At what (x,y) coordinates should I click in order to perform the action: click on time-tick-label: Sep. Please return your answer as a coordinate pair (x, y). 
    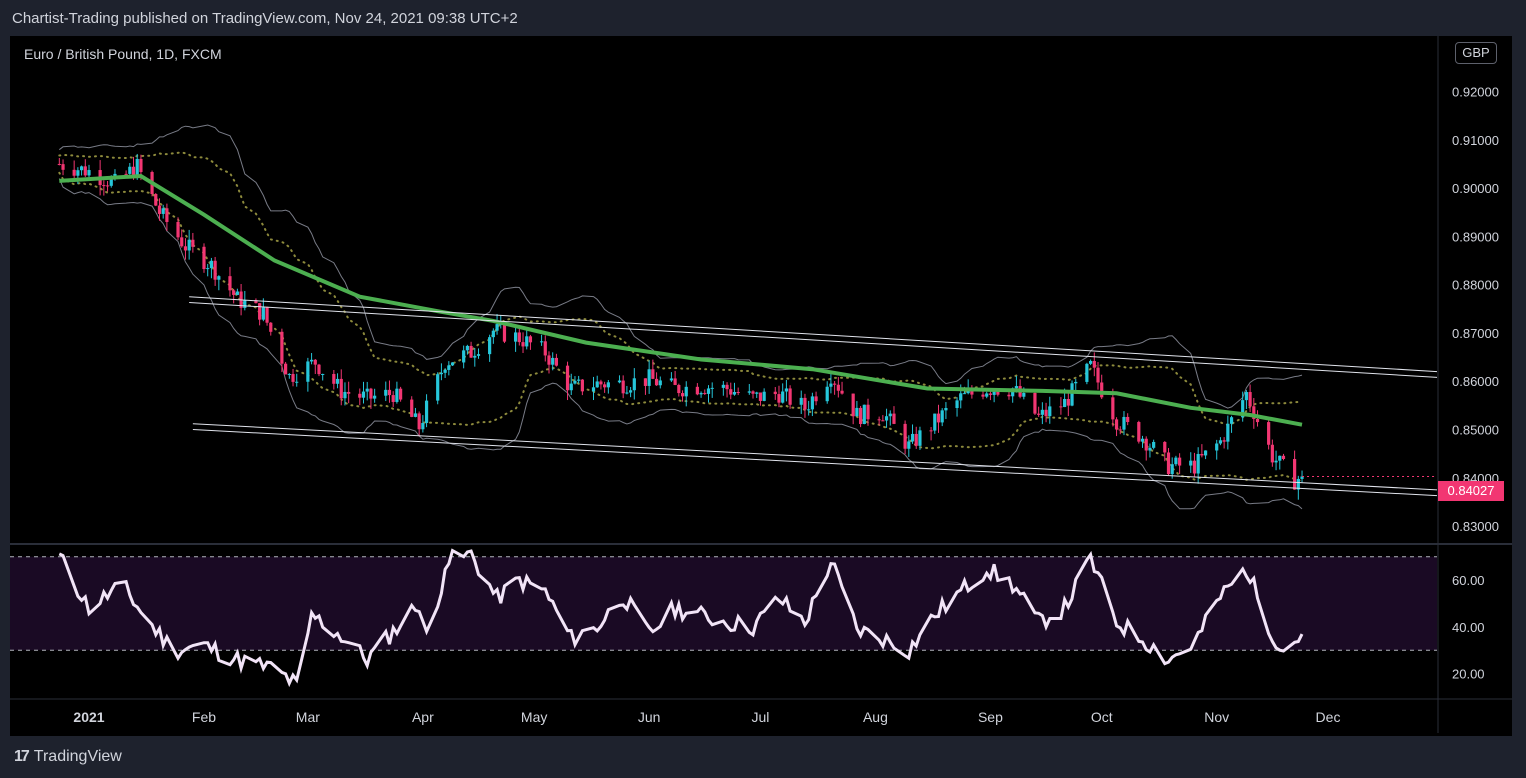
    Looking at the image, I should click on (990, 717).